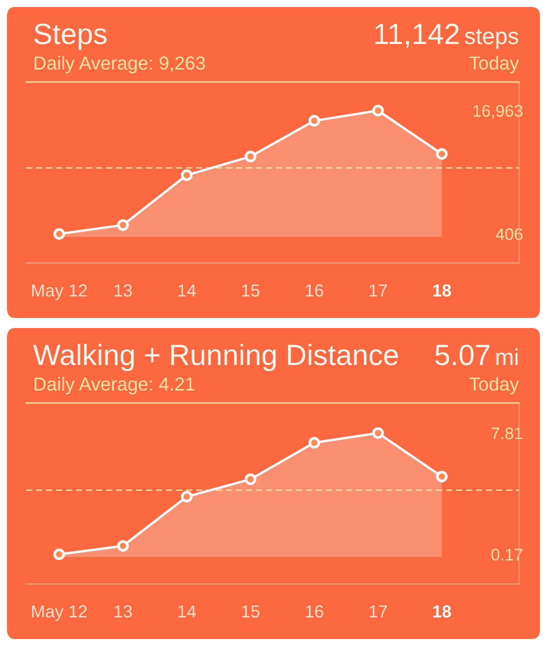 This screenshot has width=550, height=645. Describe the element at coordinates (70, 37) in the screenshot. I see `chart-title: Steps` at that location.